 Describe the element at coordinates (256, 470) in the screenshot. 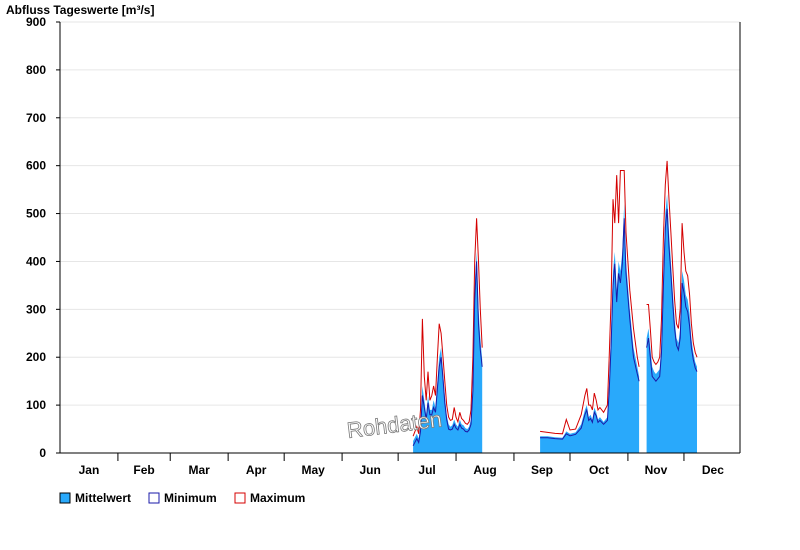

I see `x-month-label: Apr` at that location.